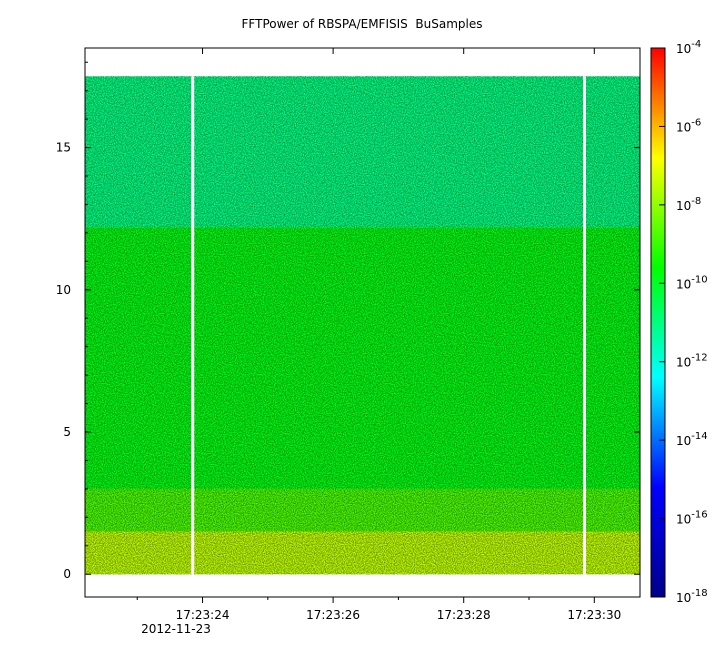 This screenshot has width=724, height=656. I want to click on colorbar: 10⁻⁴ 10⁻⁶ 10⁻⁸ 10⁻¹⁰ 10⁻¹² 10⁻¹⁴ 10⁻¹⁶ 10⁻¹⁸, so click(679, 322).